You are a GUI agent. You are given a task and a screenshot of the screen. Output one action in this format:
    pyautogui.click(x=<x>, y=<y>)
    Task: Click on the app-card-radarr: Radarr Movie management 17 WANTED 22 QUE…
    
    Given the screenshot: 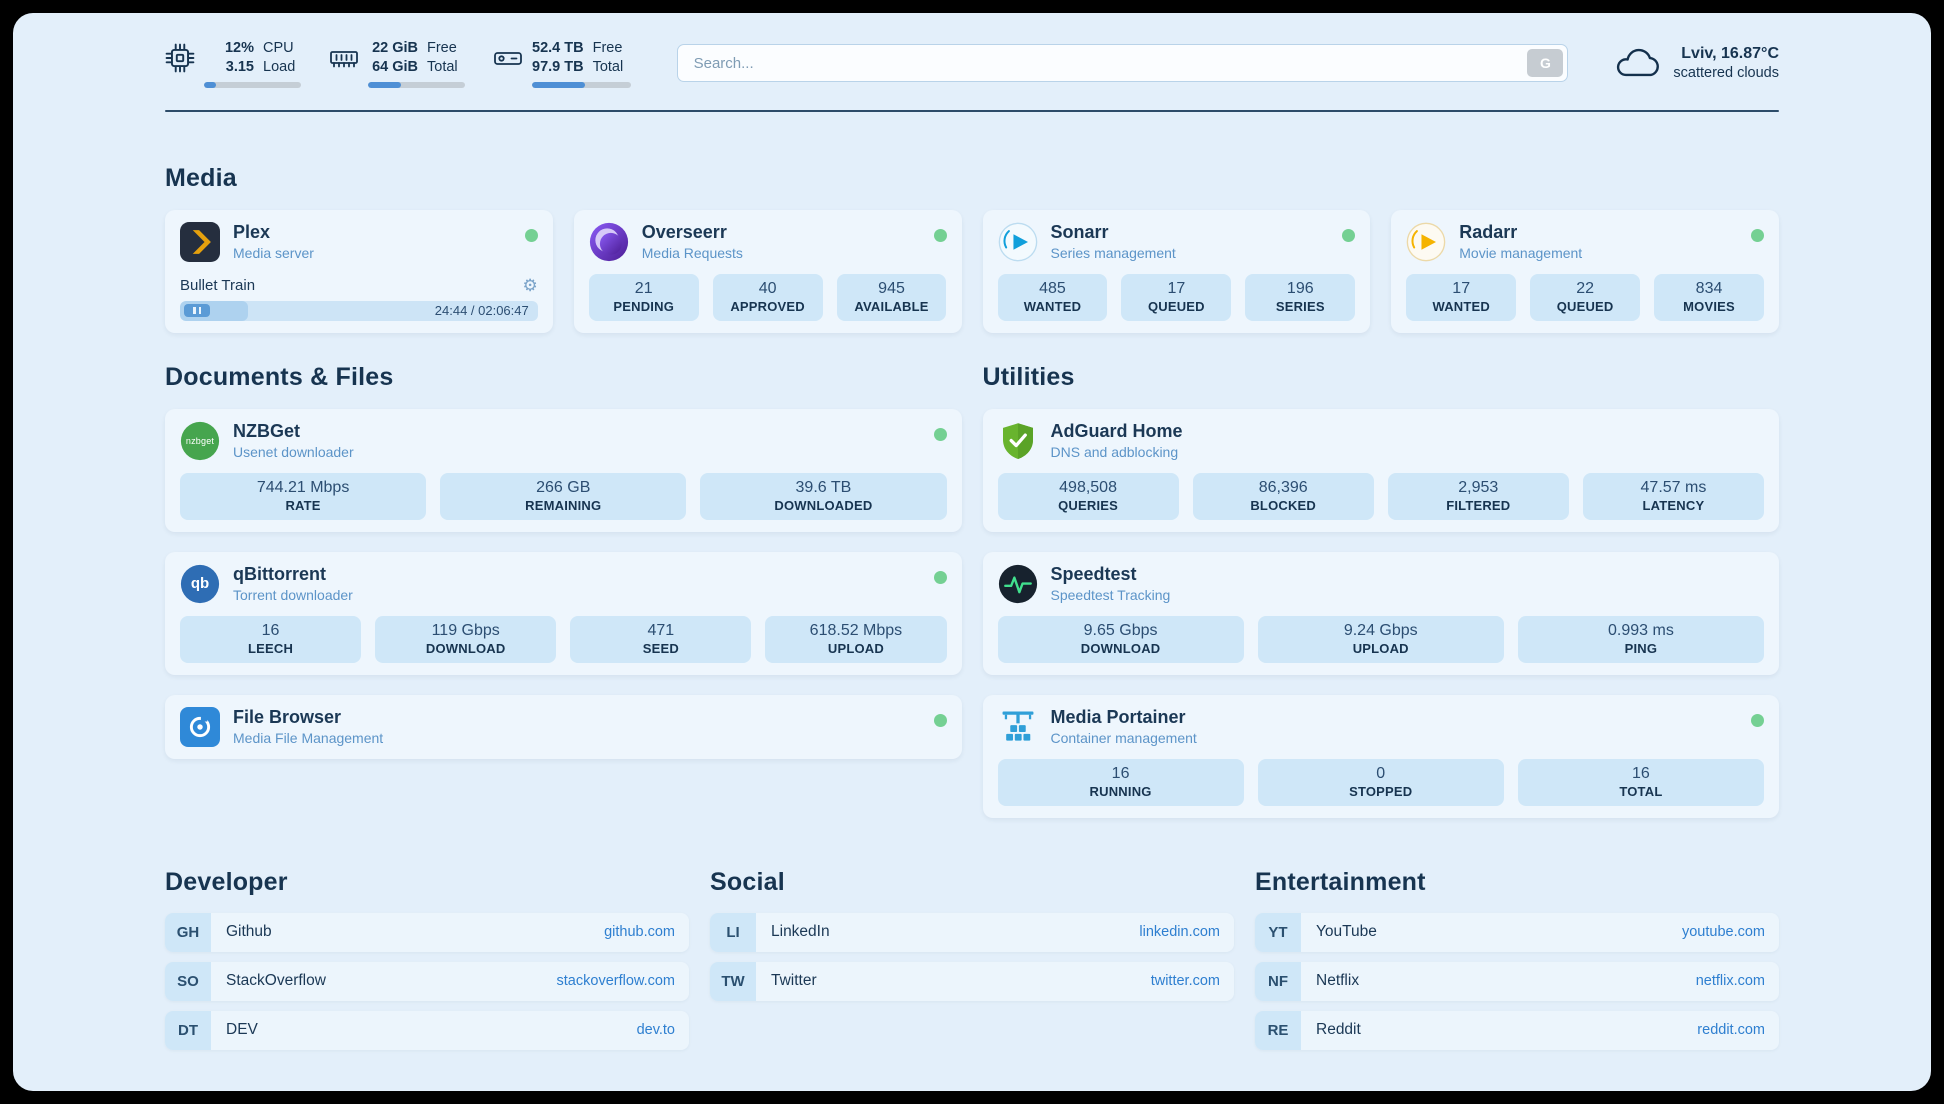 What is the action you would take?
    pyautogui.click(x=1585, y=271)
    